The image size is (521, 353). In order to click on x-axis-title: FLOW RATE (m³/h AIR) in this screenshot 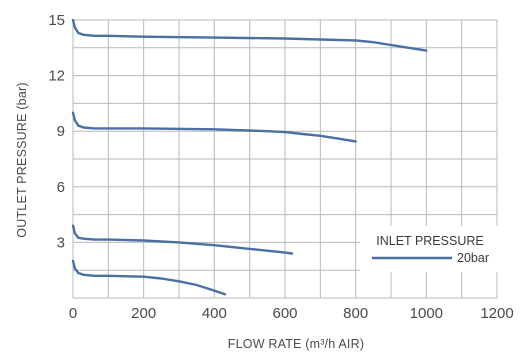, I will do `click(296, 344)`.